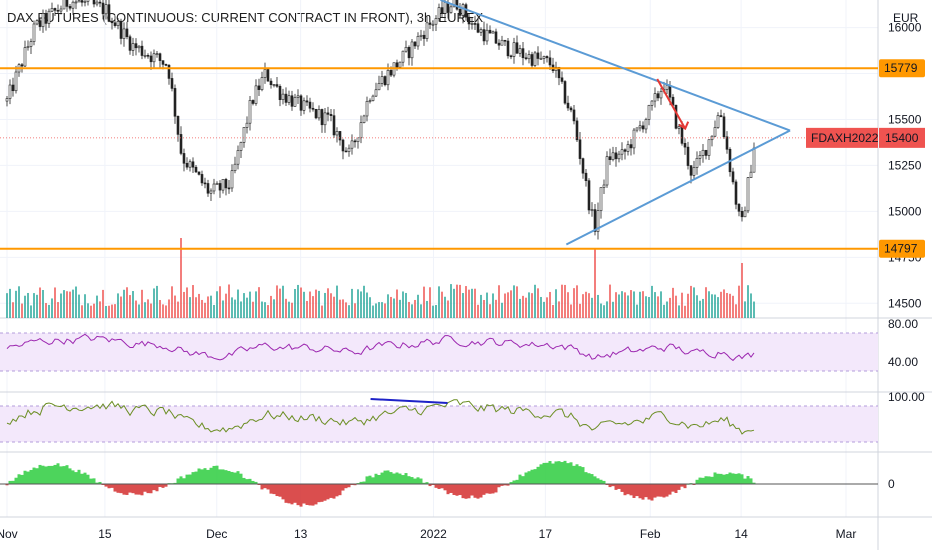  I want to click on x-tick-label: 14, so click(741, 534).